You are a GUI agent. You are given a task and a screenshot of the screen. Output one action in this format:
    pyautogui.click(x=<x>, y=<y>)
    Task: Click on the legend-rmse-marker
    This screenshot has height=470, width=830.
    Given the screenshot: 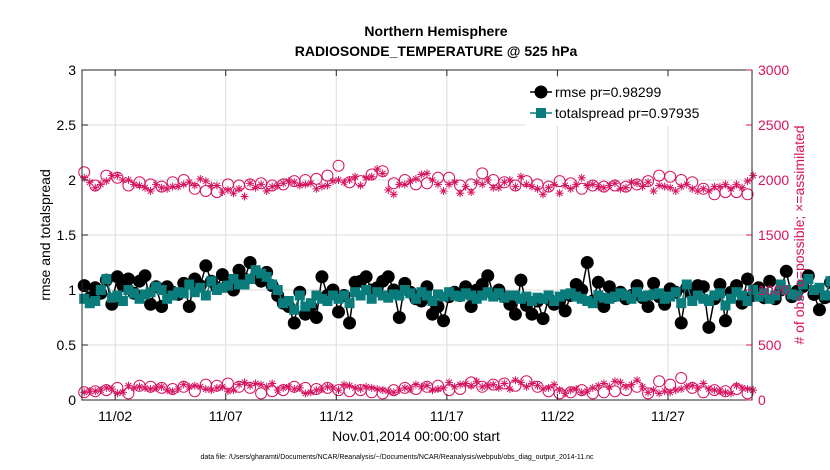 What is the action you would take?
    pyautogui.click(x=541, y=92)
    